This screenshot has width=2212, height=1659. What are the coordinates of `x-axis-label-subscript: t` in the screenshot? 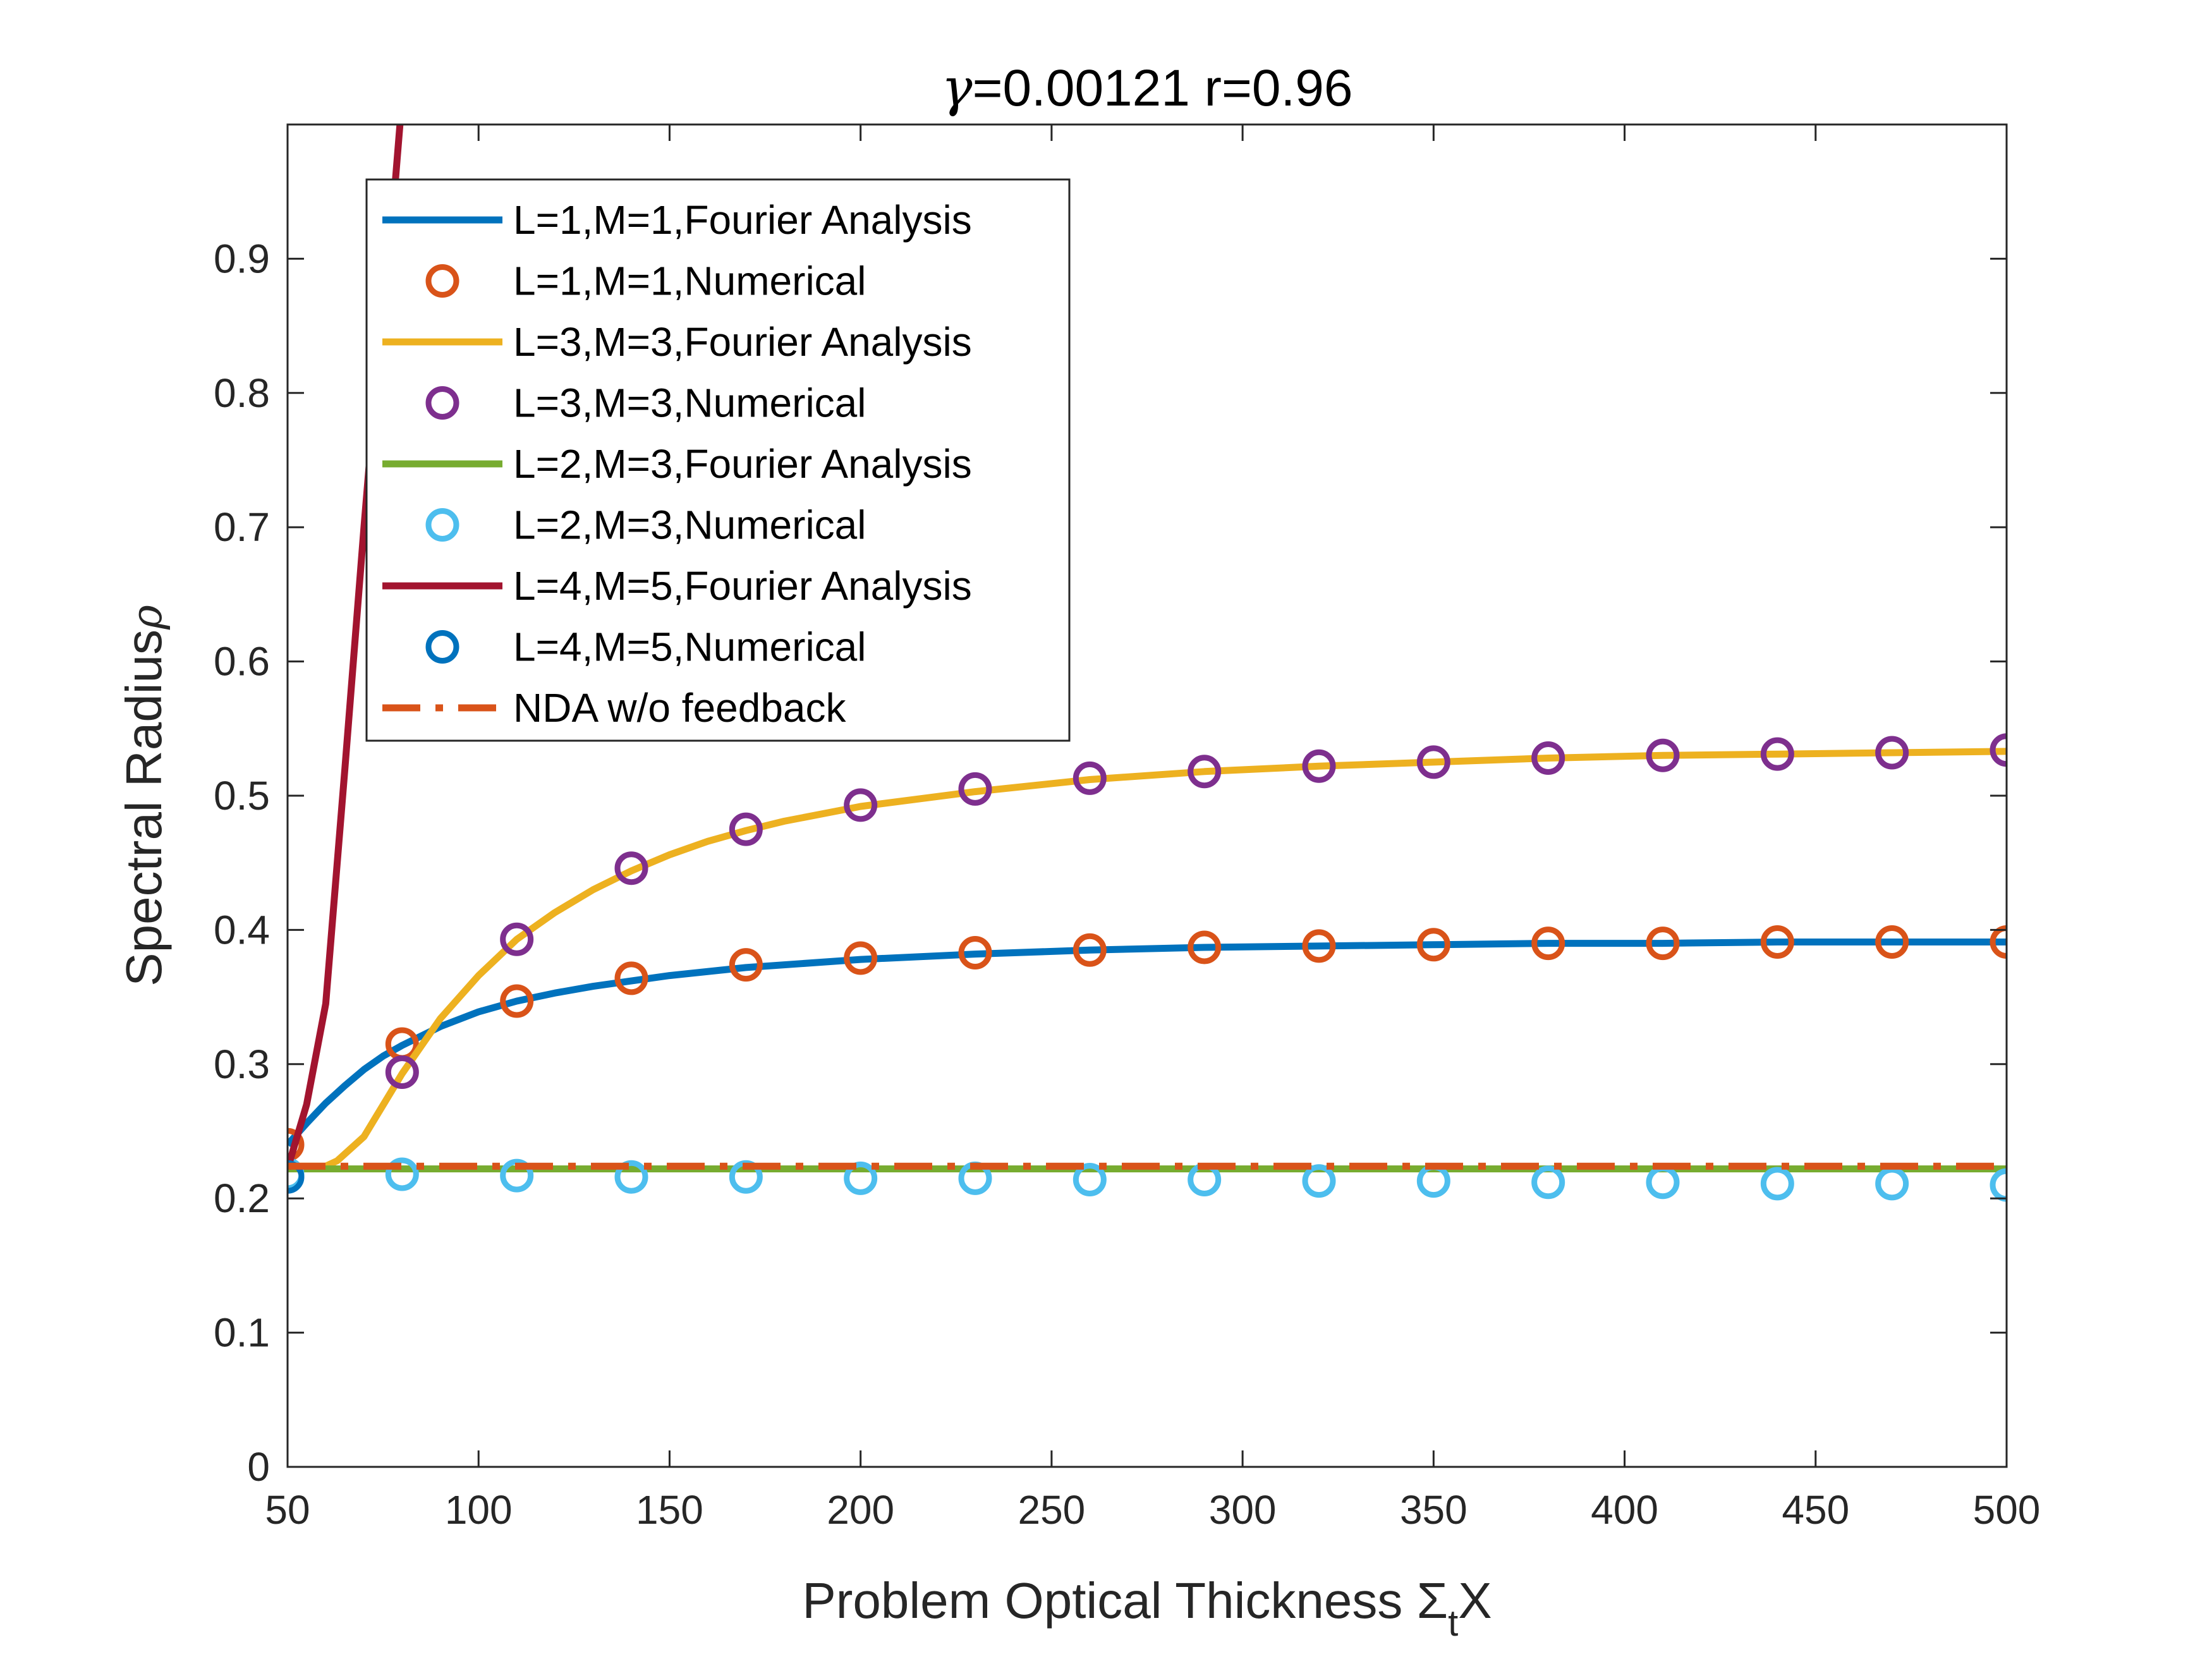 It's located at (1453, 1623).